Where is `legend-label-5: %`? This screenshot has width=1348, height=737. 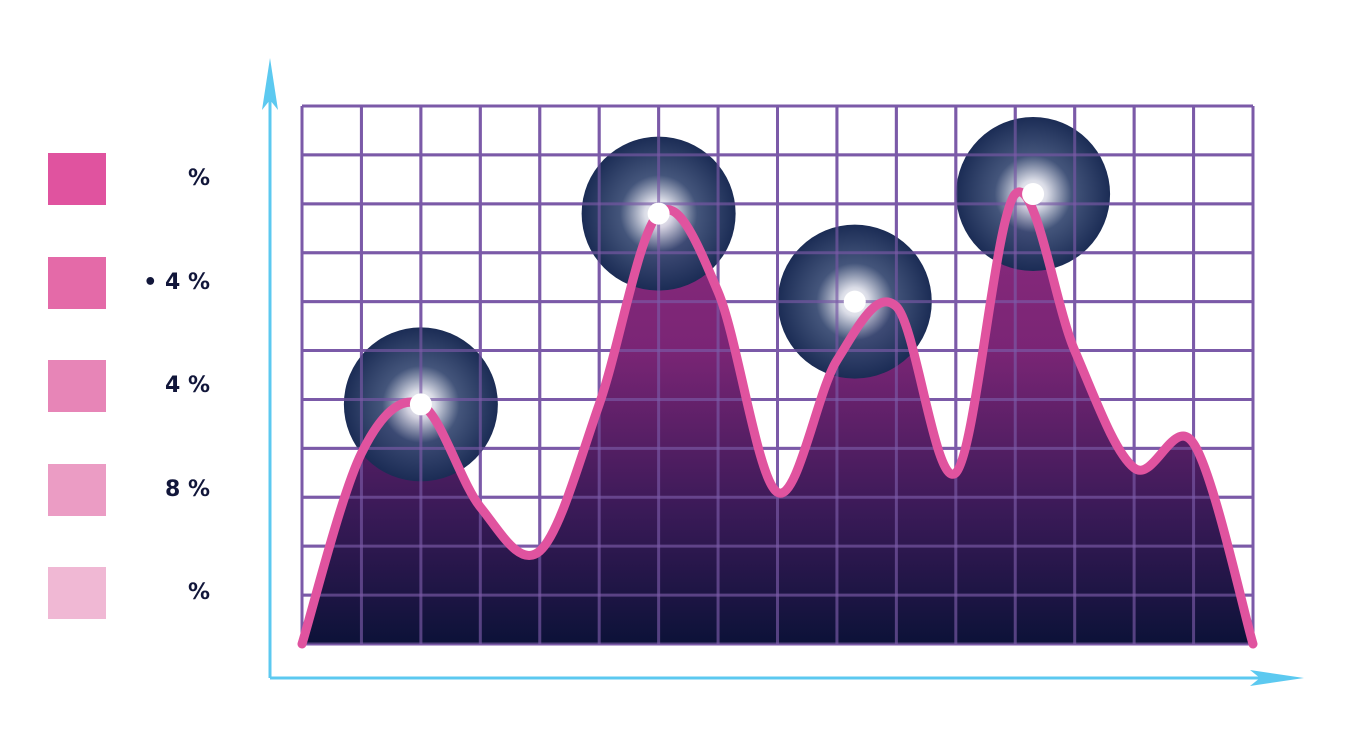
legend-label-5: % is located at coordinates (198, 592).